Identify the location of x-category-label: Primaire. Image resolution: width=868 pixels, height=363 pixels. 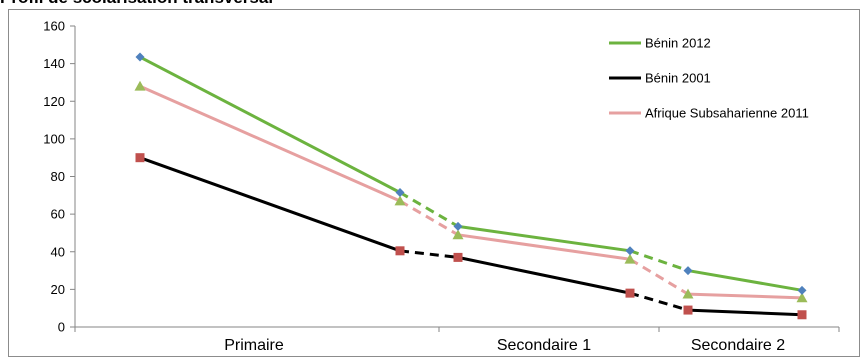
(254, 345).